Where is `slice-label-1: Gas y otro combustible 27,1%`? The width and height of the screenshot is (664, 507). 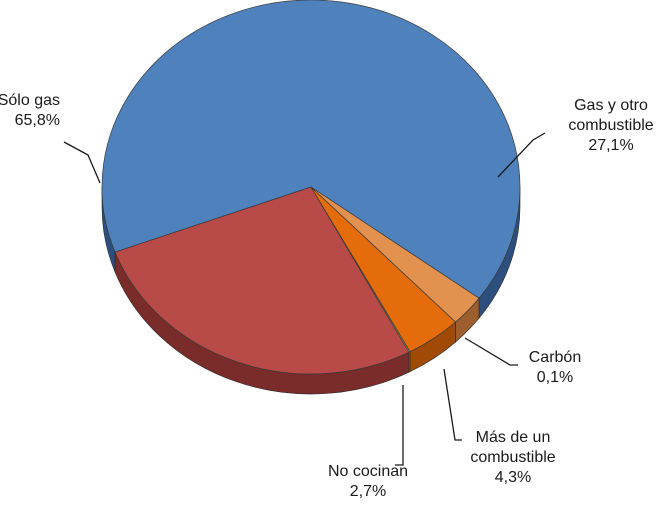 slice-label-1: Gas y otro combustible 27,1% is located at coordinates (610, 125).